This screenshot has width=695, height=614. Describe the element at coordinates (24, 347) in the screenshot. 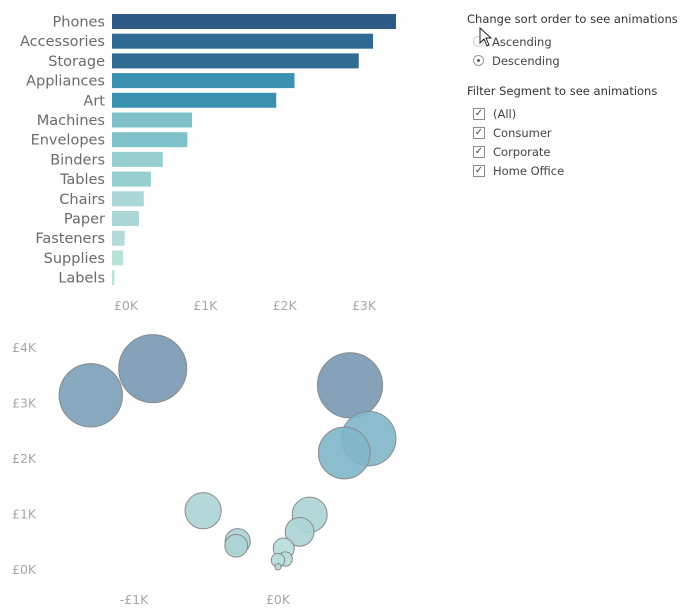

I see `bubble-y-tick-label: £4K` at that location.